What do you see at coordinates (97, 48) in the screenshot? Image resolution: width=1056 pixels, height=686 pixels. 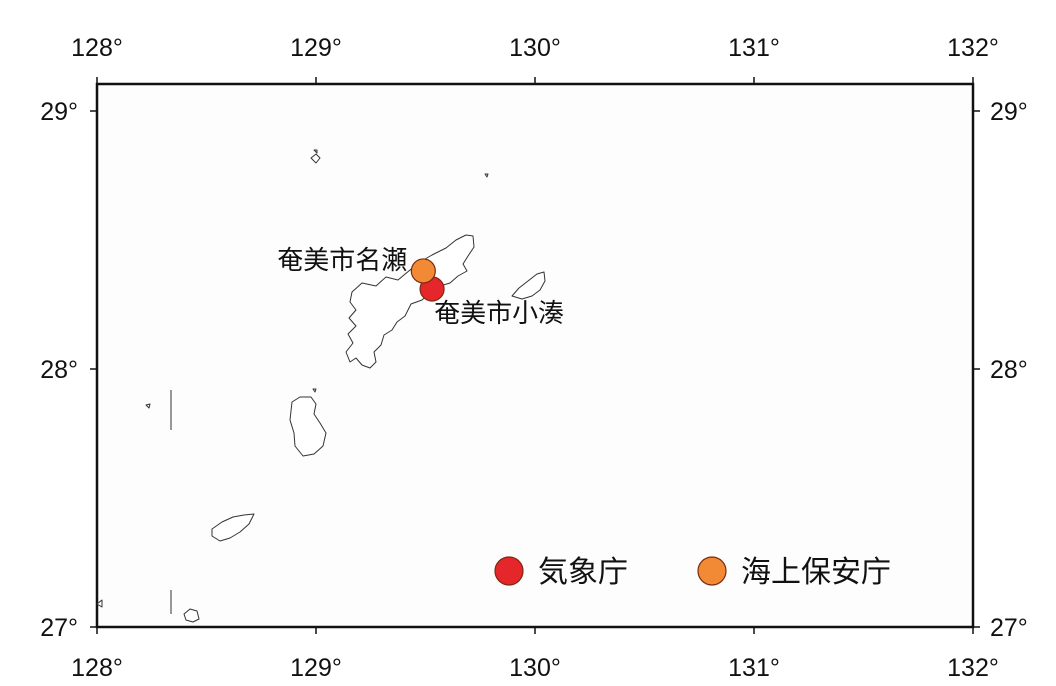 I see `lon-tick-label-top: 128°` at bounding box center [97, 48].